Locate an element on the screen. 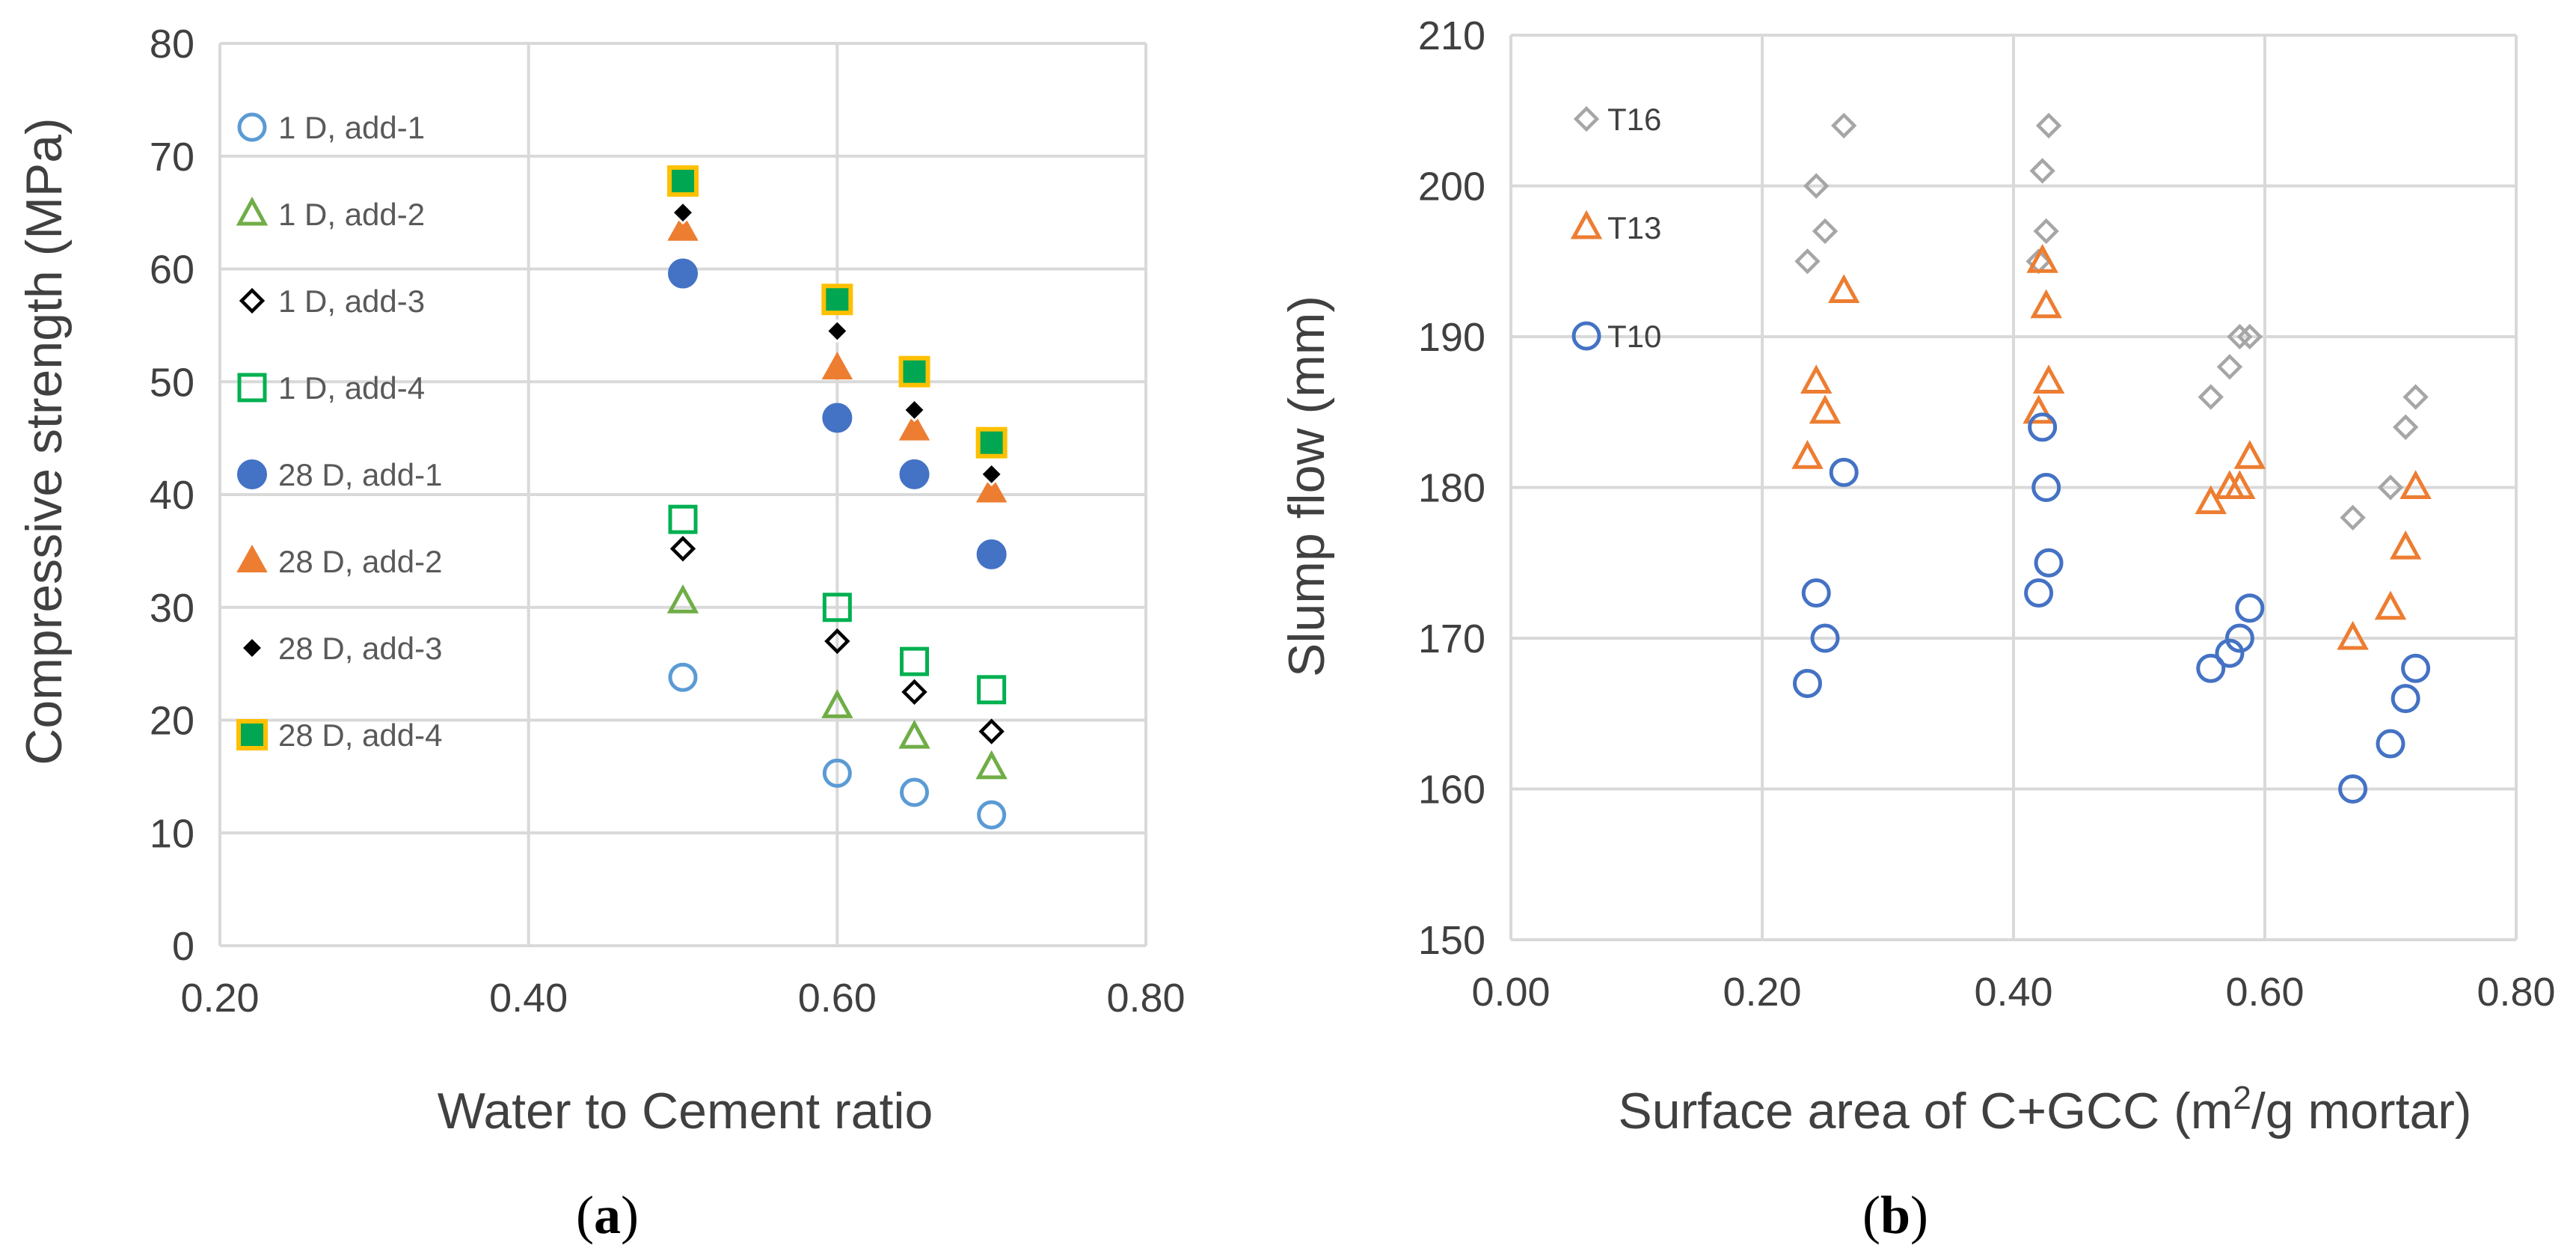  chart-a-panel-label: (a) is located at coordinates (607, 1215).